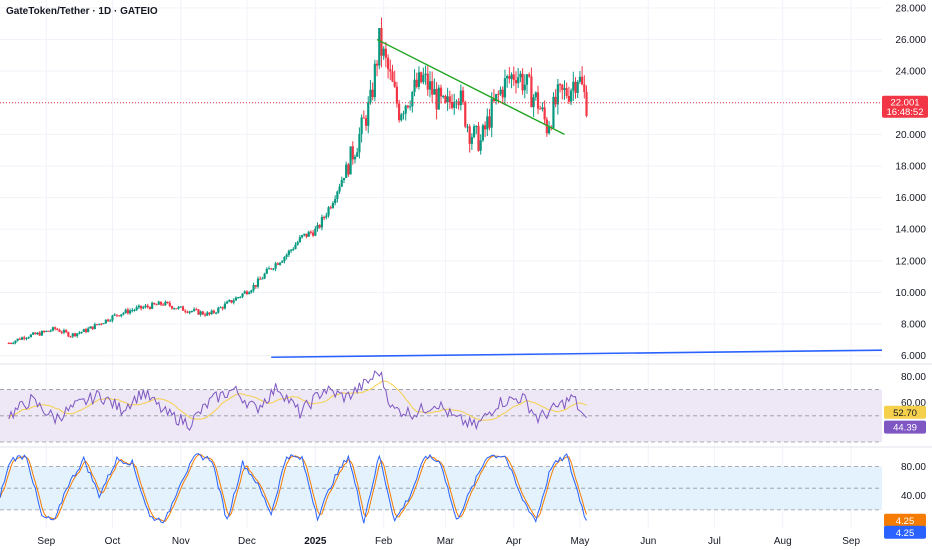 This screenshot has width=932, height=550. I want to click on stoch-k-line, so click(293, 488).